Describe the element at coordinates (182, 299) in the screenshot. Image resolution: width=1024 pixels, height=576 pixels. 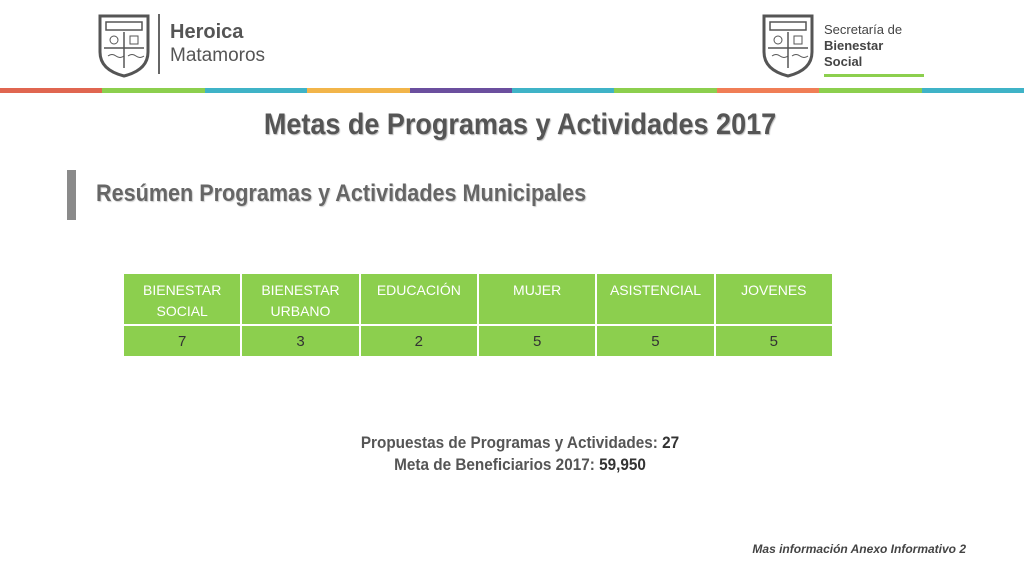
I see `header-bienestar-social: BIENESTAR SOCIAL` at that location.